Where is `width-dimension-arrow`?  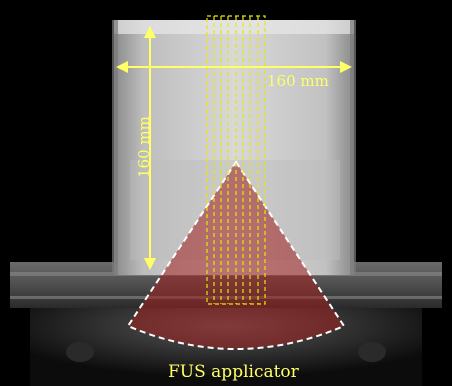 width-dimension-arrow is located at coordinates (234, 67).